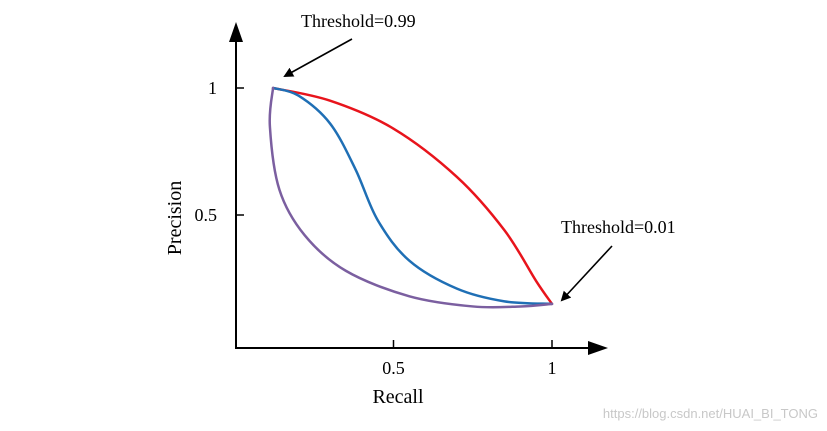 Image resolution: width=827 pixels, height=431 pixels. Describe the element at coordinates (618, 227) in the screenshot. I see `annotation-threshold-low: Threshold=0.01` at that location.